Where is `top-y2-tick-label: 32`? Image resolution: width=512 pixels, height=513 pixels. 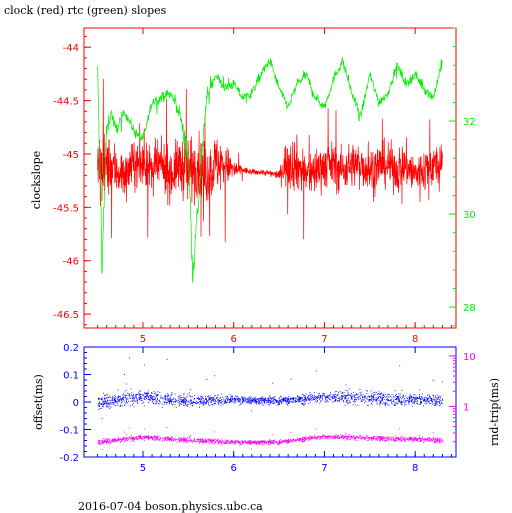 top-y2-tick-label: 32 is located at coordinates (469, 122).